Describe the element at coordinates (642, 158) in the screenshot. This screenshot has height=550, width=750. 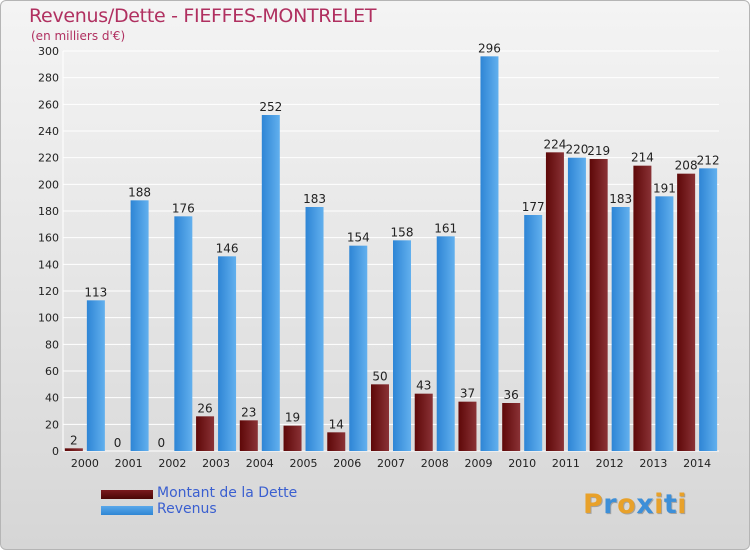
I see `data-label: 214` at that location.